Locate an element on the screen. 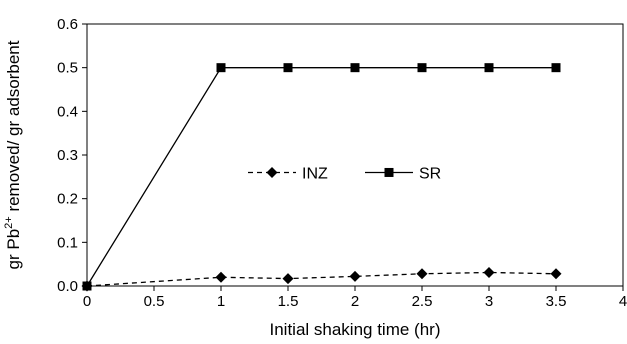  y-axis: 0.0 0.1 0.2 0.3 0.4 0.5 0.6 is located at coordinates (72, 155).